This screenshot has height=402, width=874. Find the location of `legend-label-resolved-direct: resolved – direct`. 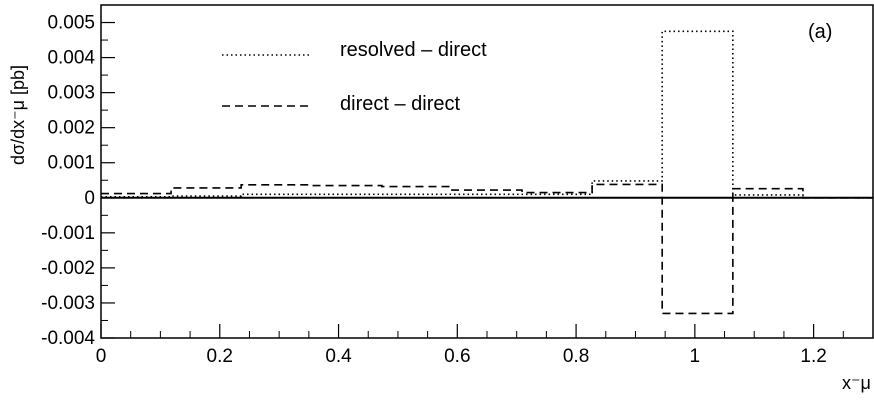

legend-label-resolved-direct: resolved – direct is located at coordinates (413, 50).